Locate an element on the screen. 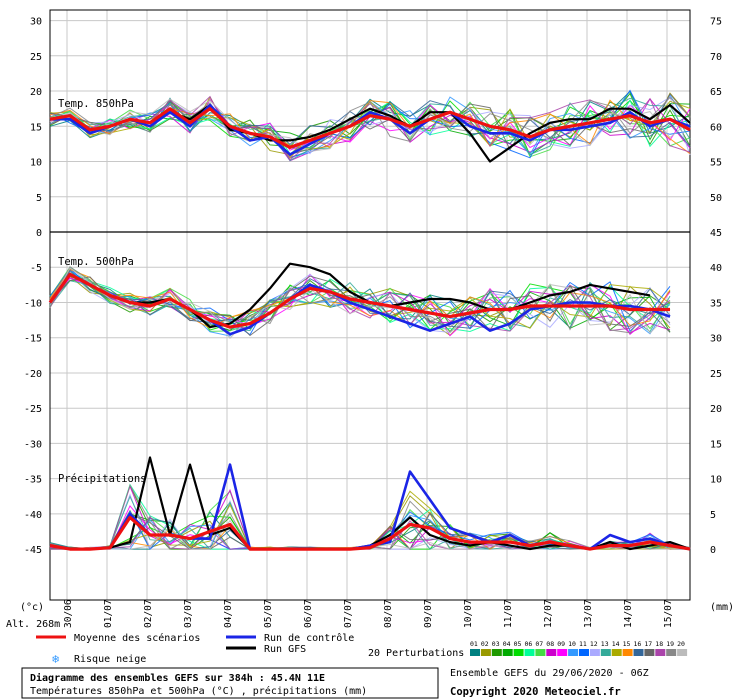 This screenshot has width=740, height=700. x-date-label: 12/07 is located at coordinates (548, 613).